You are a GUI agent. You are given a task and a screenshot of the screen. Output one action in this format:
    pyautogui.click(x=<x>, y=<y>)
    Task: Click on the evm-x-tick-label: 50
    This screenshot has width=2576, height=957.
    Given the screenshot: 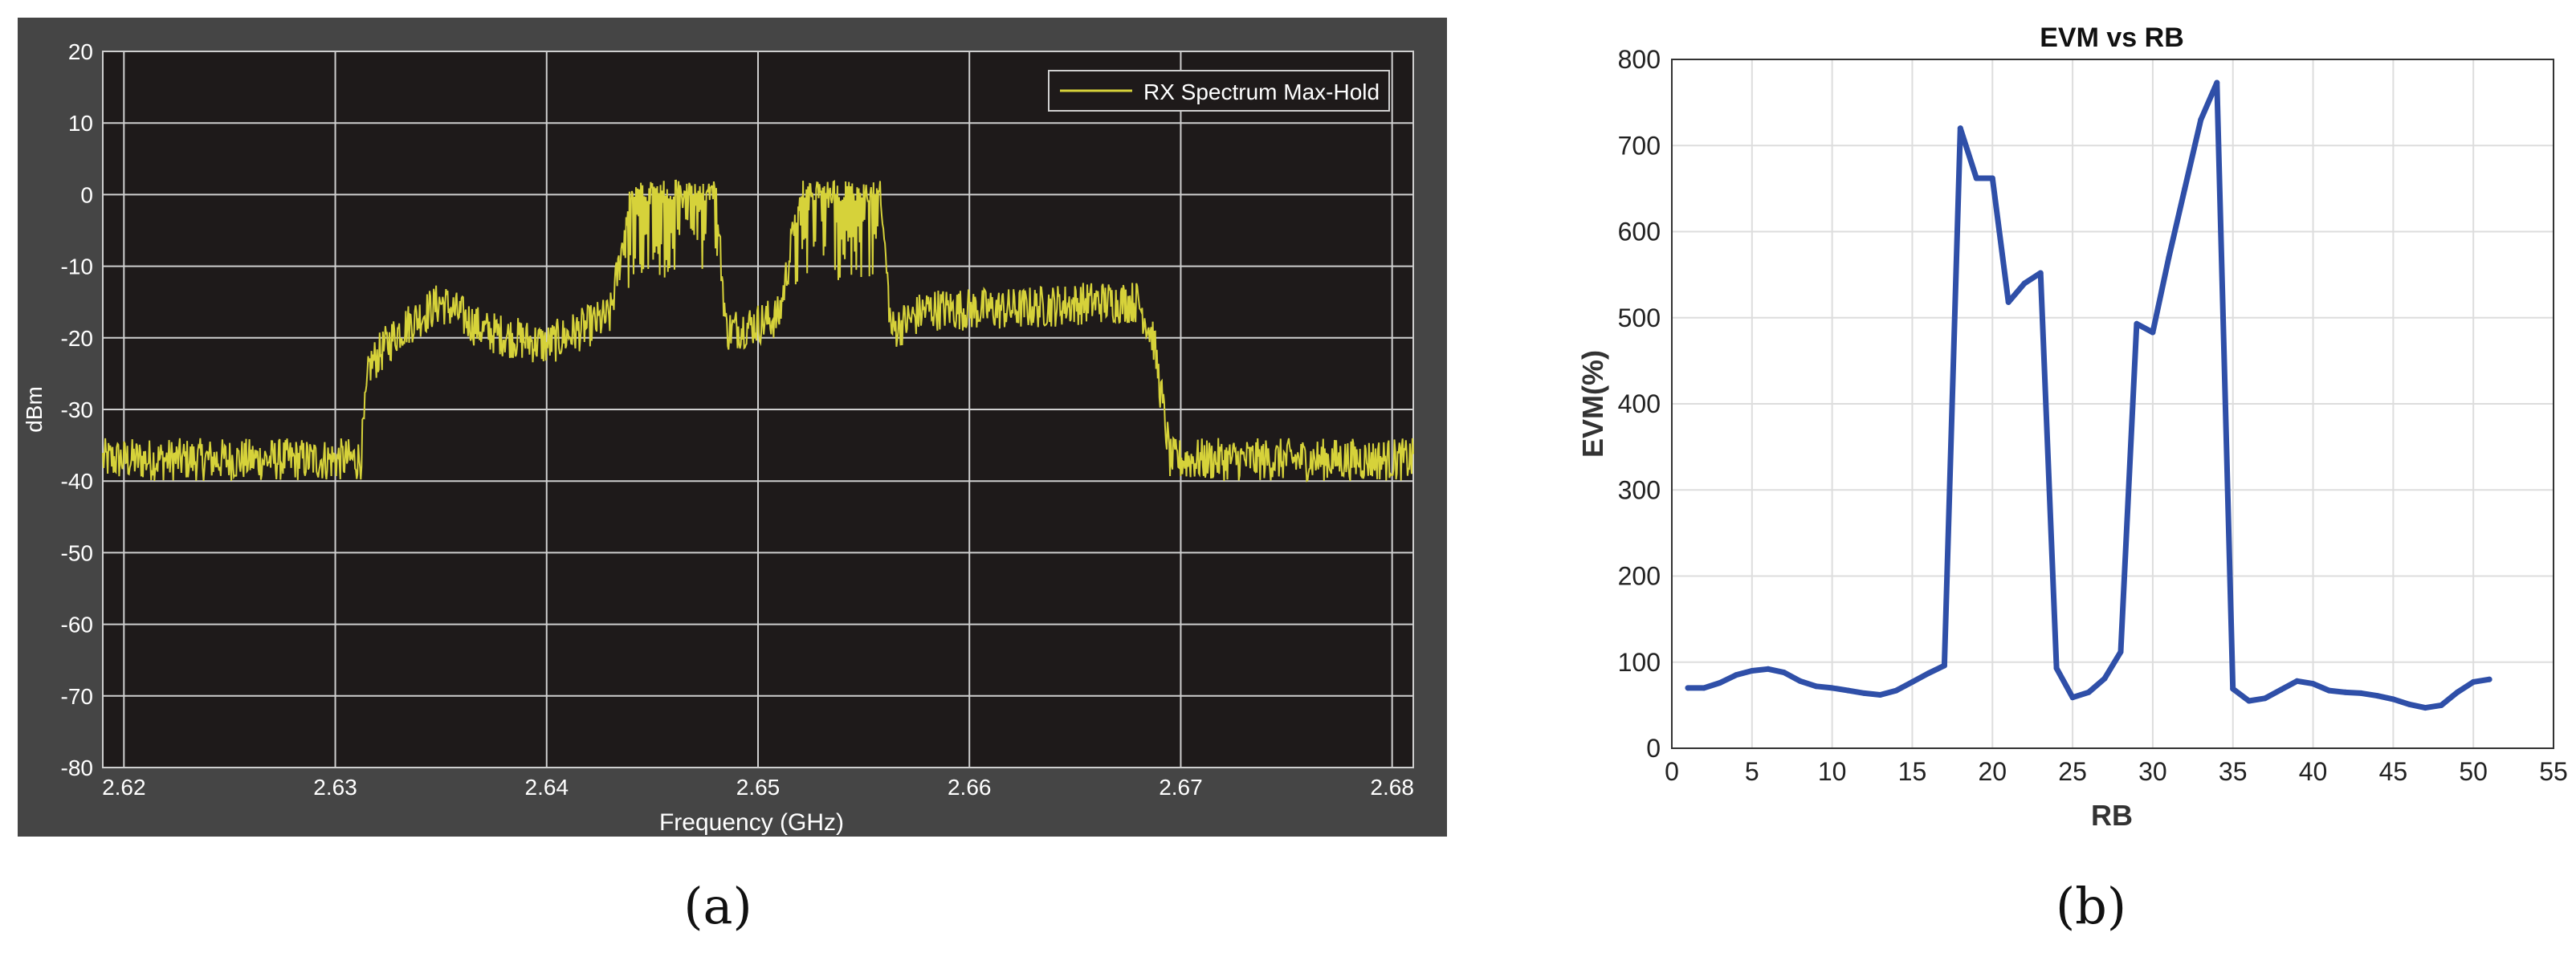 What is the action you would take?
    pyautogui.click(x=2473, y=771)
    